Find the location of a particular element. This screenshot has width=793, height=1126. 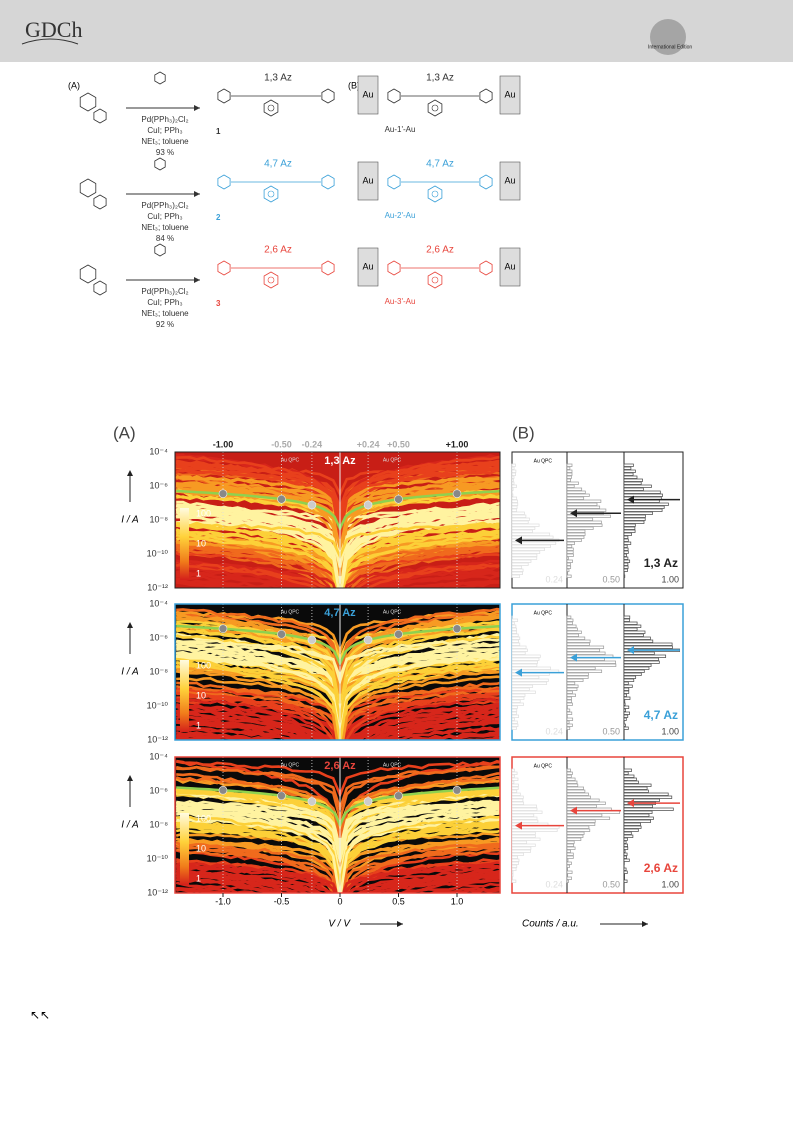

x-tick: 1.0 is located at coordinates (457, 901).